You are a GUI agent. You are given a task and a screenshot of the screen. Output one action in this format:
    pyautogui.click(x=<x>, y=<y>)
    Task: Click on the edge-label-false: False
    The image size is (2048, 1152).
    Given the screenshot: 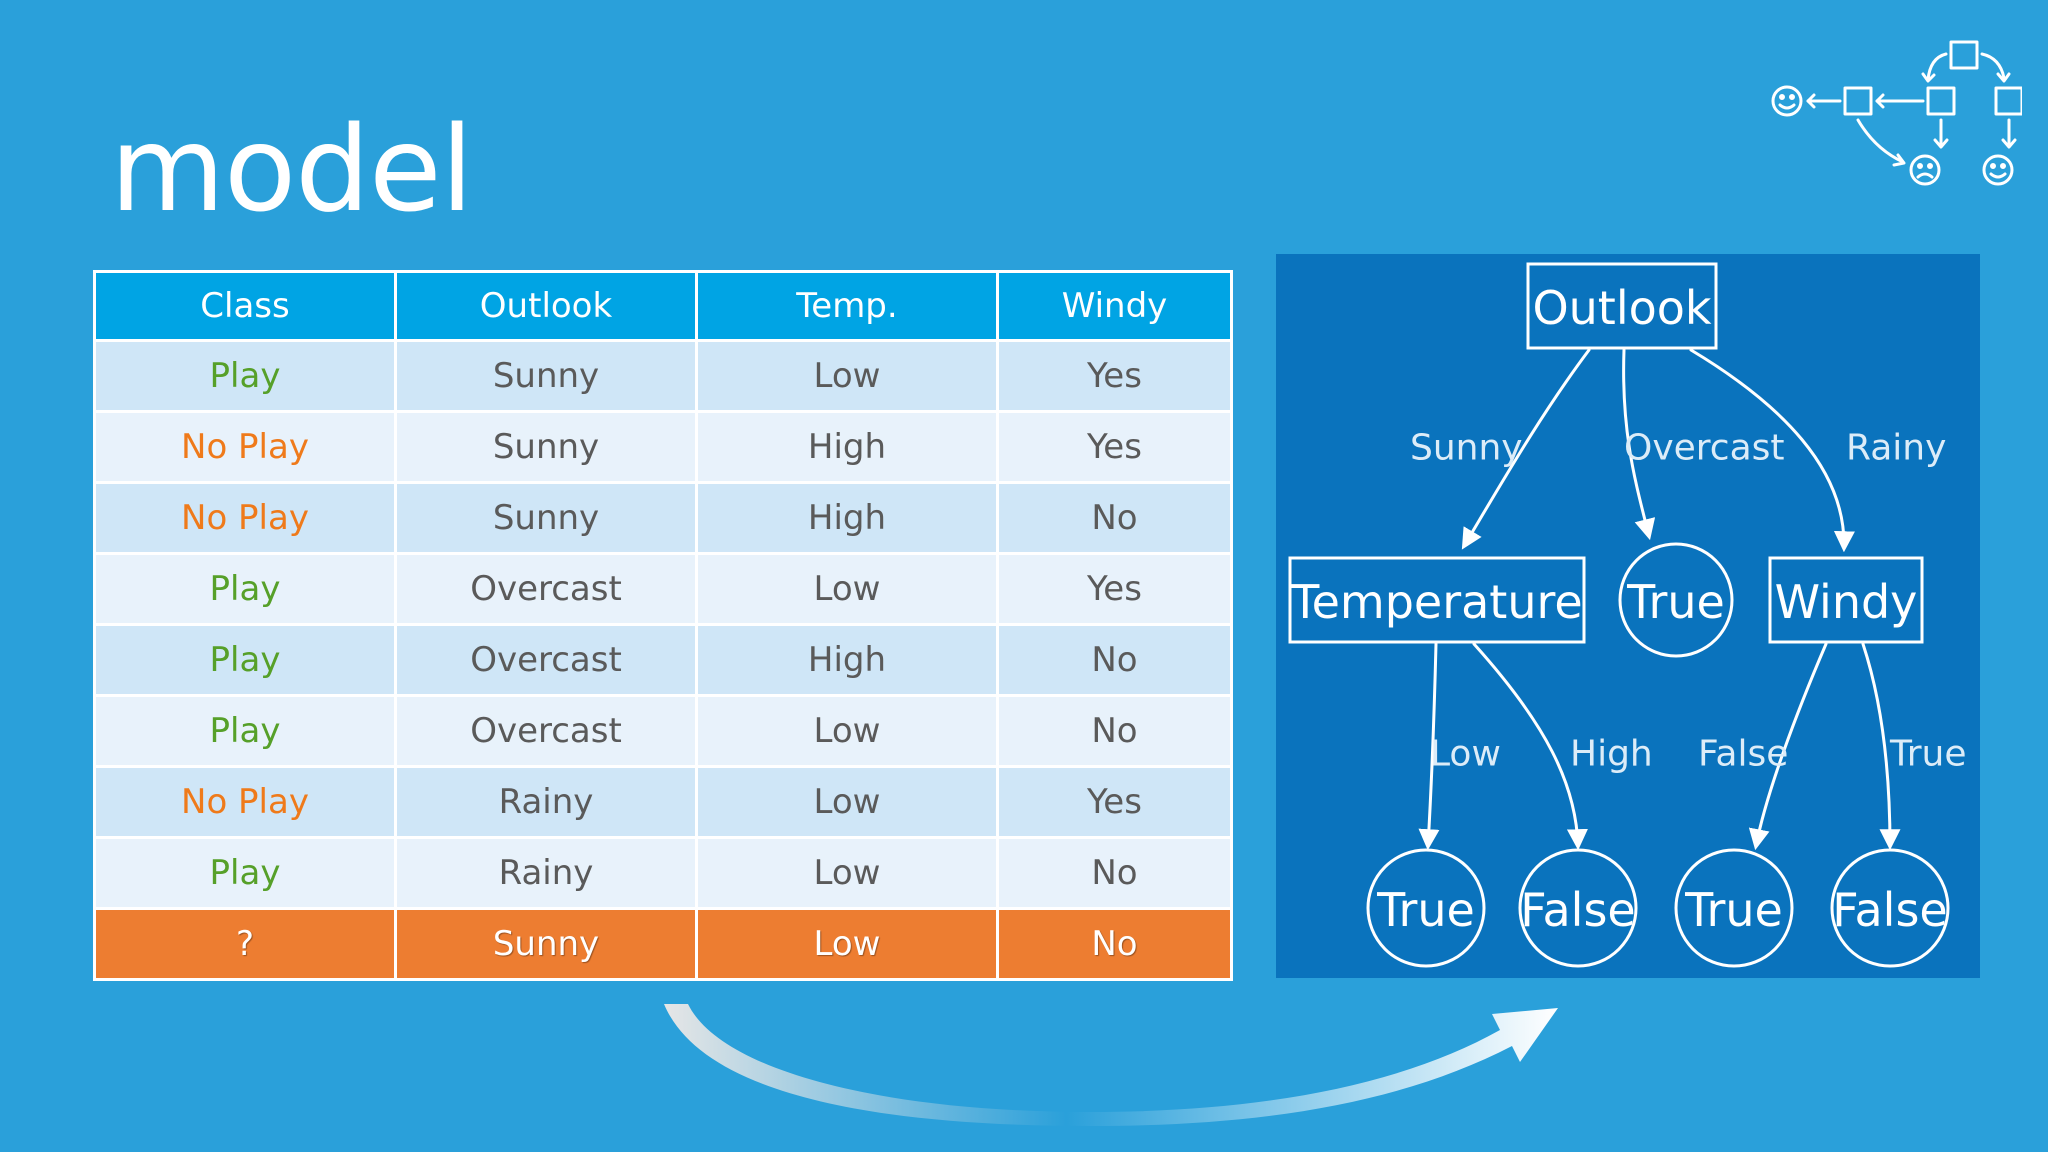 What is the action you would take?
    pyautogui.click(x=1743, y=754)
    